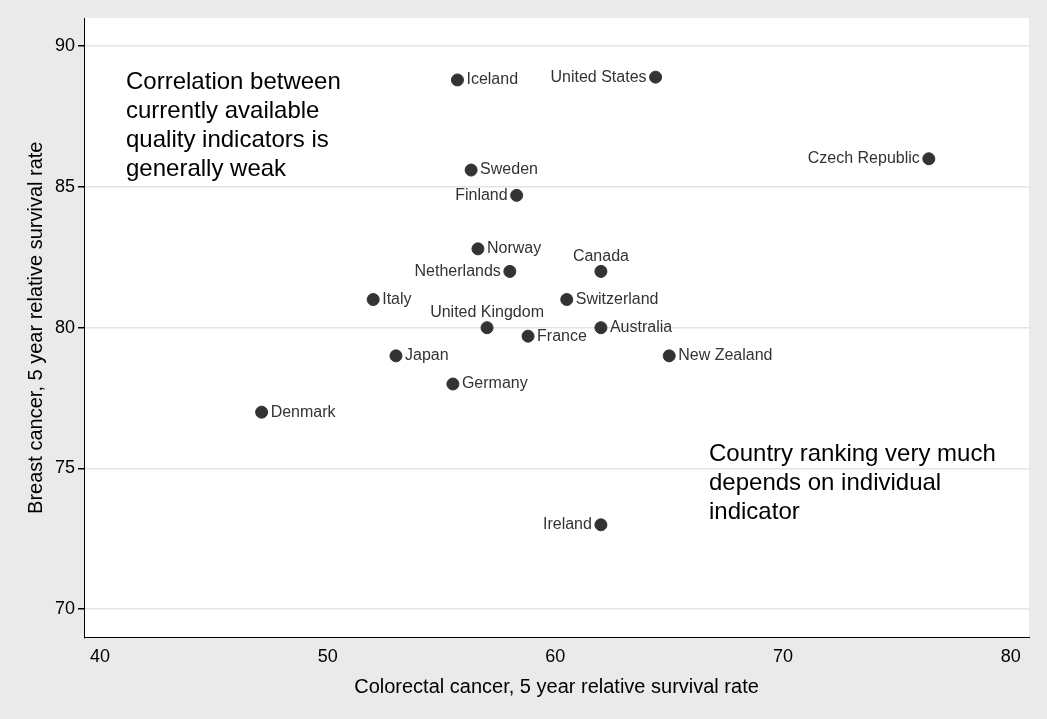  Describe the element at coordinates (65, 467) in the screenshot. I see `y-tick-label: 75` at that location.